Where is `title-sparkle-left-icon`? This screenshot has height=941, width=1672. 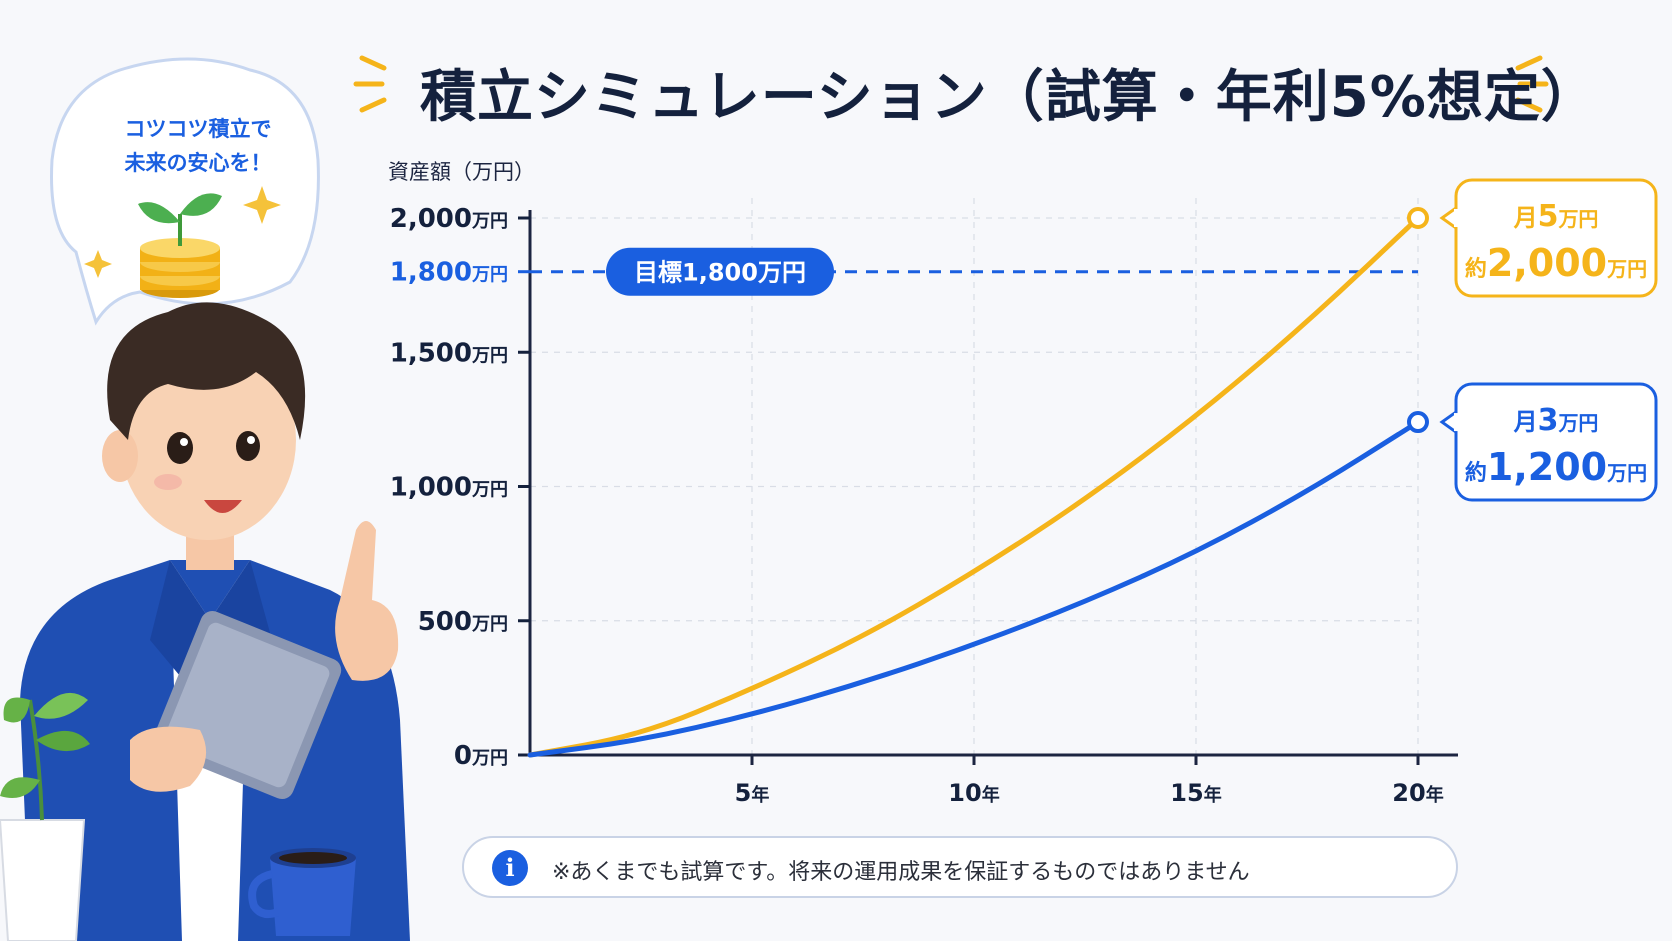
title-sparkle-left-icon is located at coordinates (370, 84).